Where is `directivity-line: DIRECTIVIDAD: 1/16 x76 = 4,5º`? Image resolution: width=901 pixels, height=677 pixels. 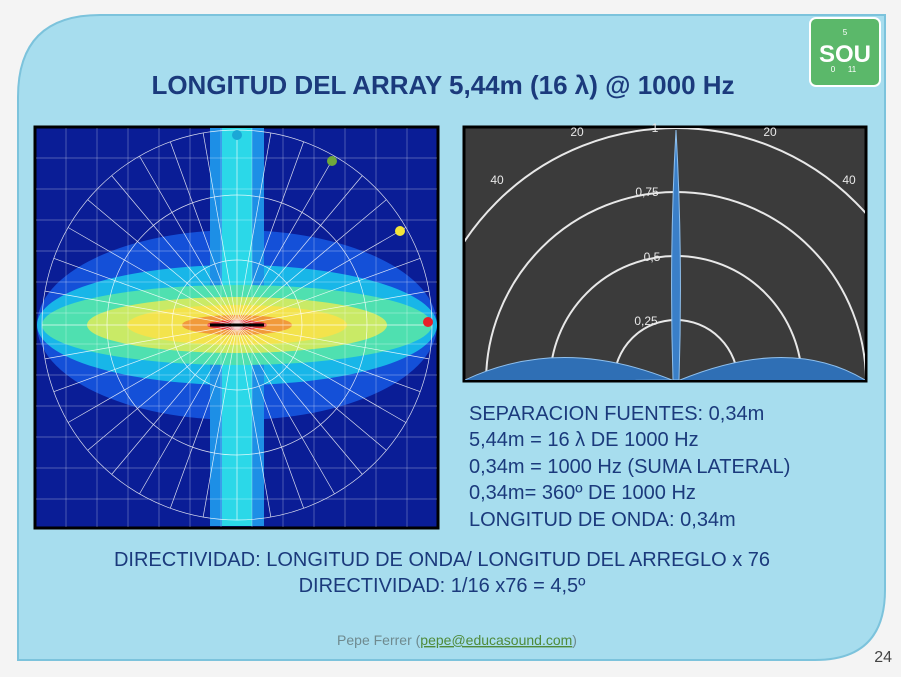 directivity-line: DIRECTIVIDAD: 1/16 x76 = 4,5º is located at coordinates (443, 586).